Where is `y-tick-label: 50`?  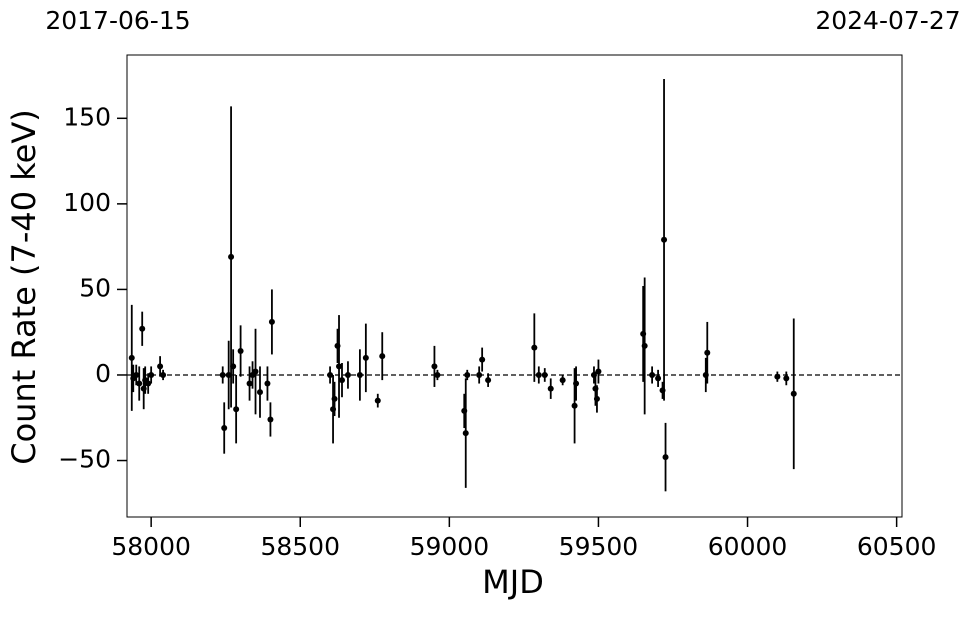
y-tick-label: 50 is located at coordinates (95, 287).